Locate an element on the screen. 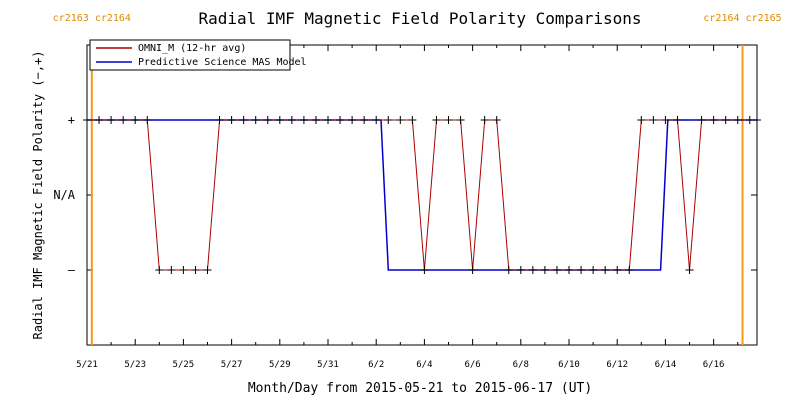  x-tick-label: 5/21 is located at coordinates (87, 365).